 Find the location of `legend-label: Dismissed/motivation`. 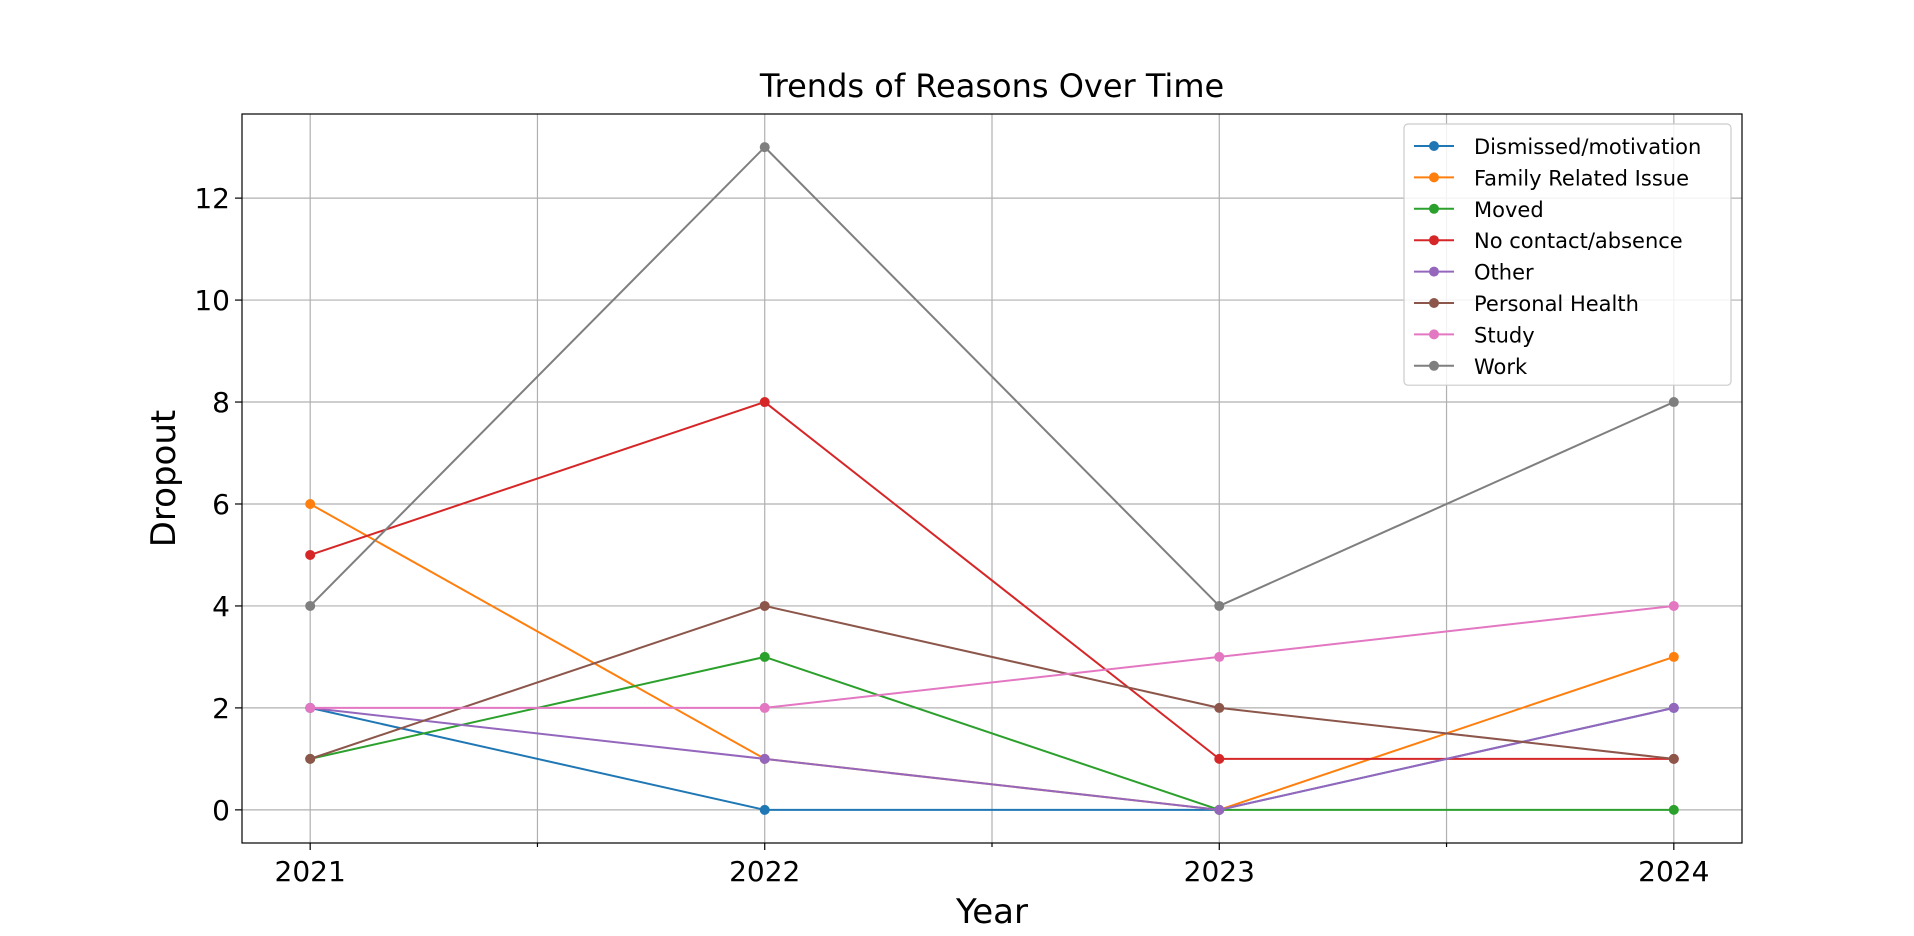

legend-label: Dismissed/motivation is located at coordinates (1587, 147).